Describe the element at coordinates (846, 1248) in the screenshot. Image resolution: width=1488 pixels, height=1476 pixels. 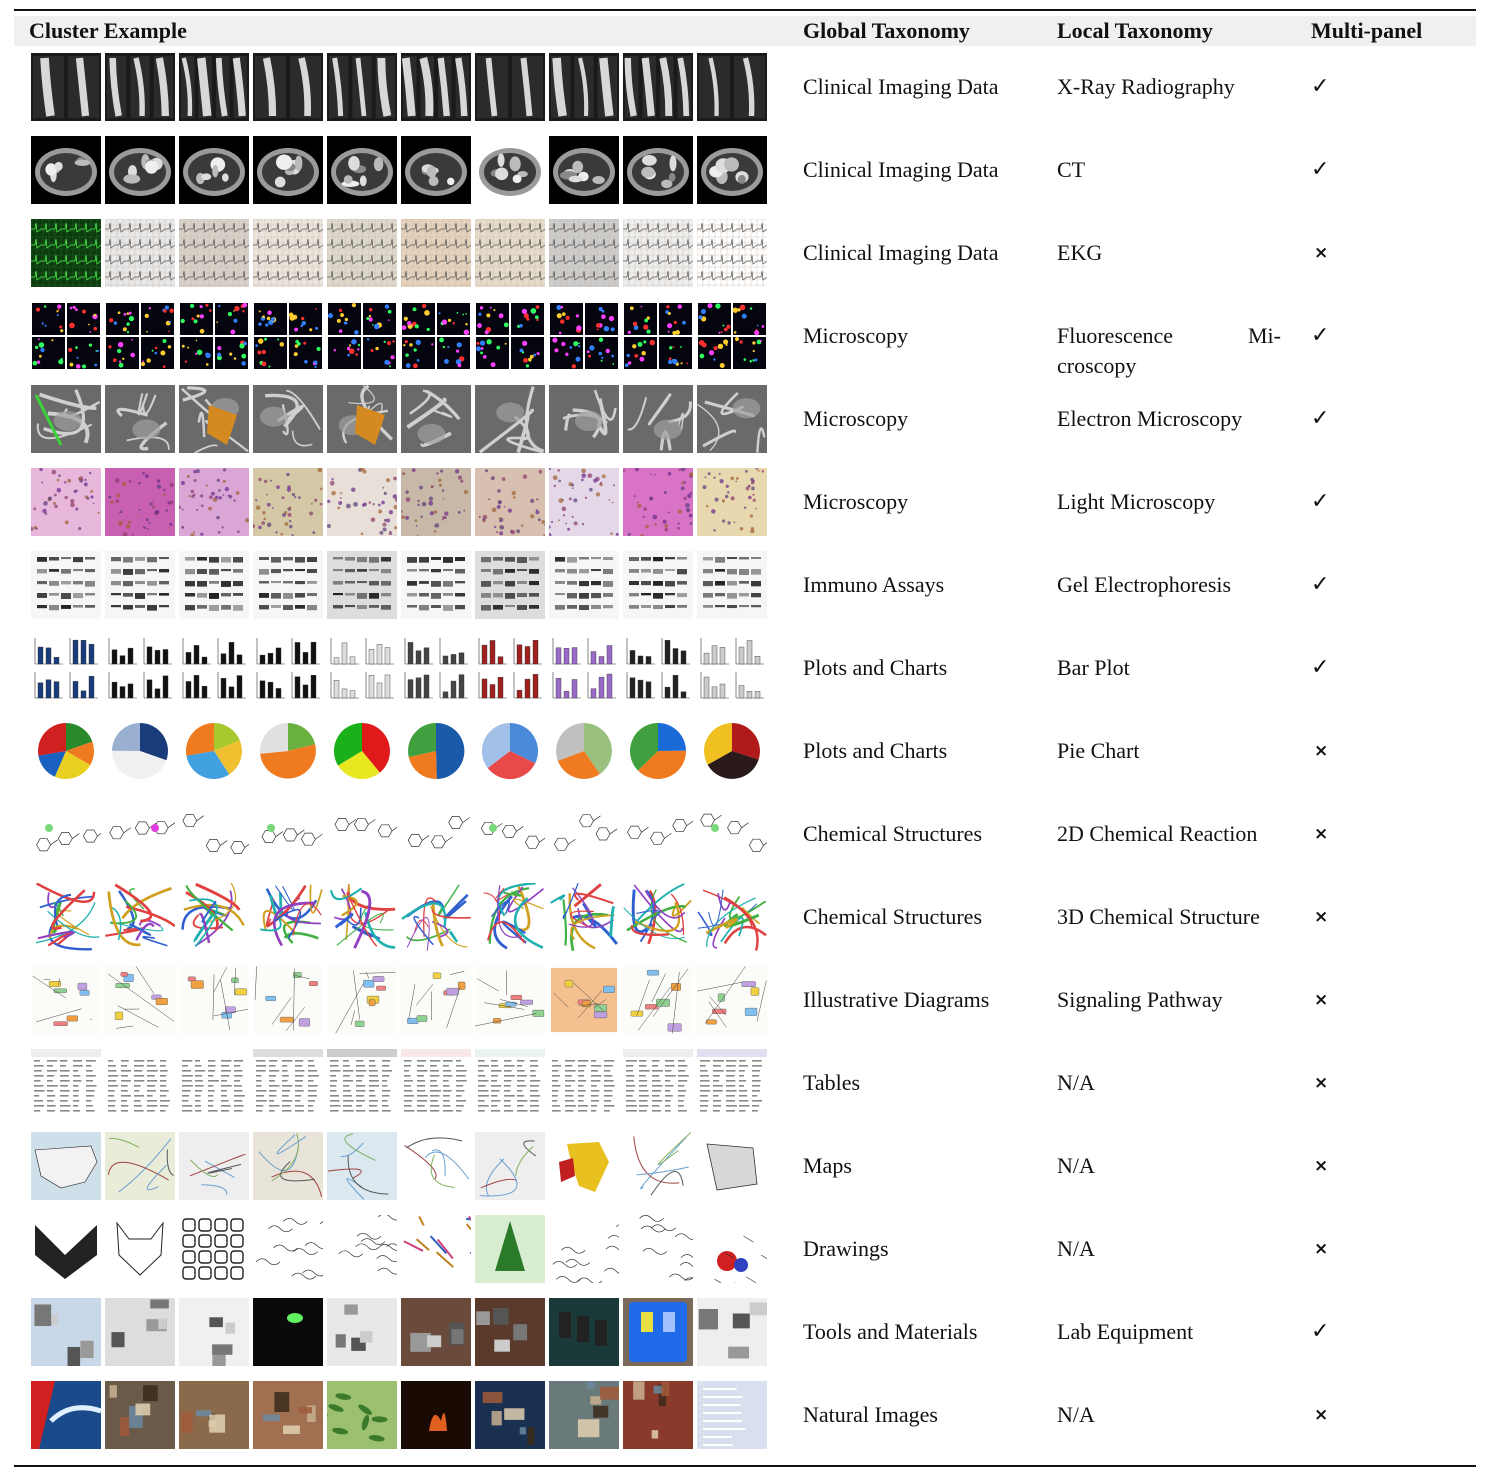
I see `global-taxonomy-cell: Drawings` at that location.